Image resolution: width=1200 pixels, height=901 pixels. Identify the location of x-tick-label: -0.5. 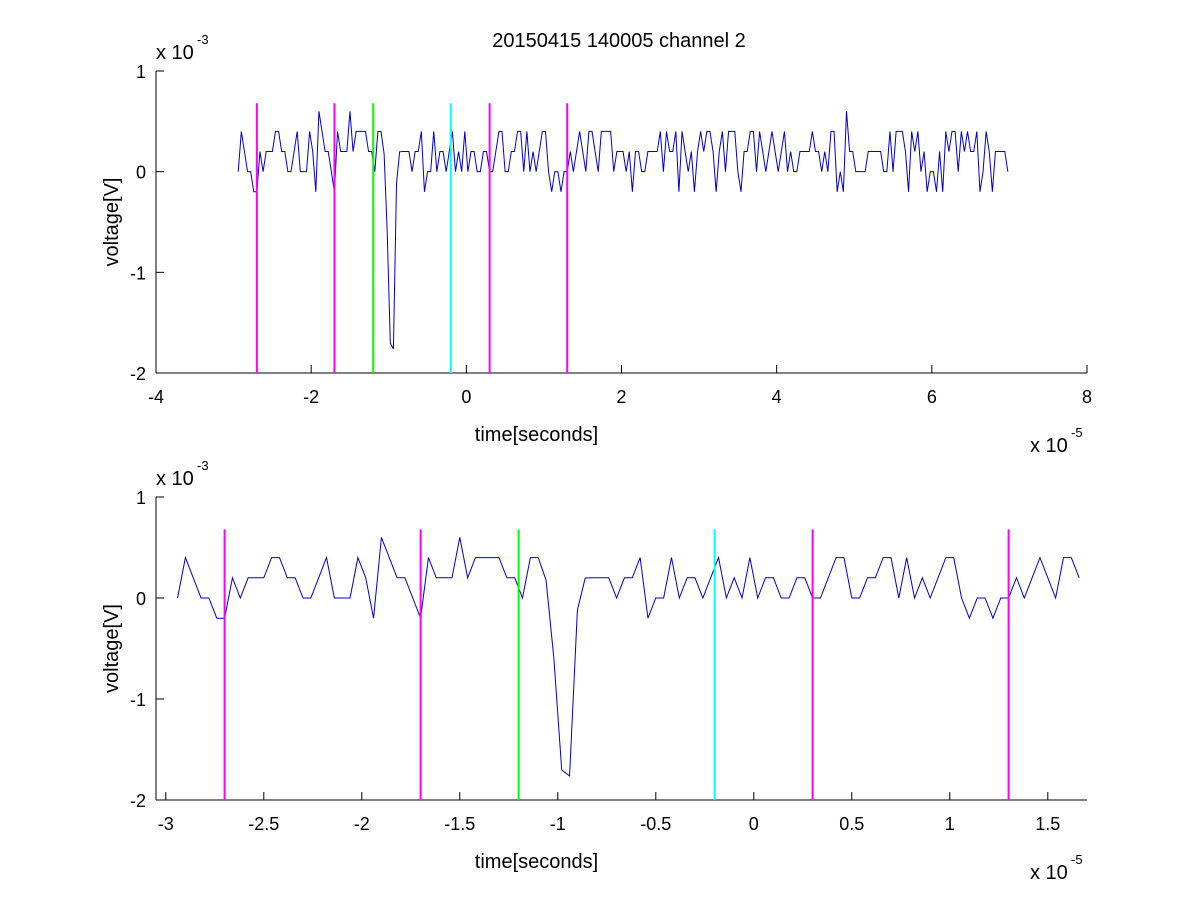
(655, 824).